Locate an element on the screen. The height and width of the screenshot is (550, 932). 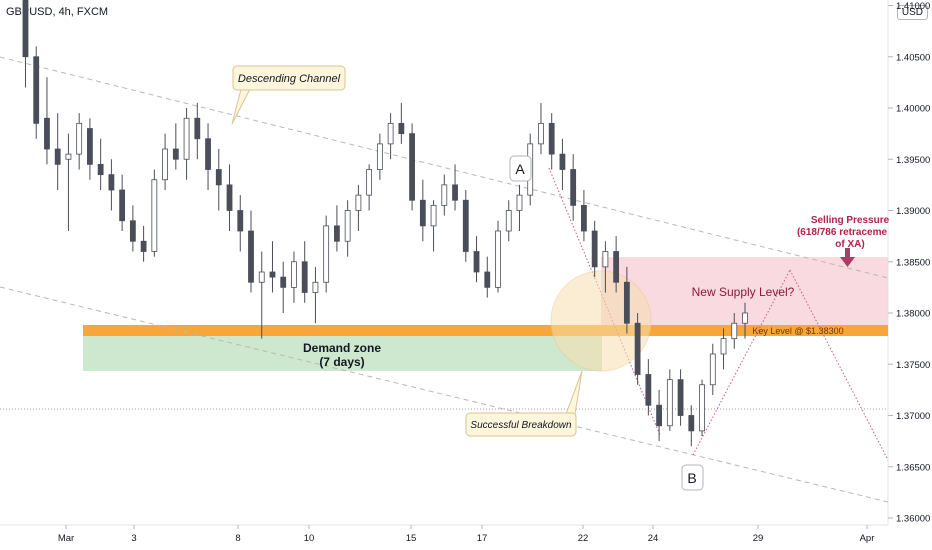
breakdown-callout is located at coordinates (521, 424).